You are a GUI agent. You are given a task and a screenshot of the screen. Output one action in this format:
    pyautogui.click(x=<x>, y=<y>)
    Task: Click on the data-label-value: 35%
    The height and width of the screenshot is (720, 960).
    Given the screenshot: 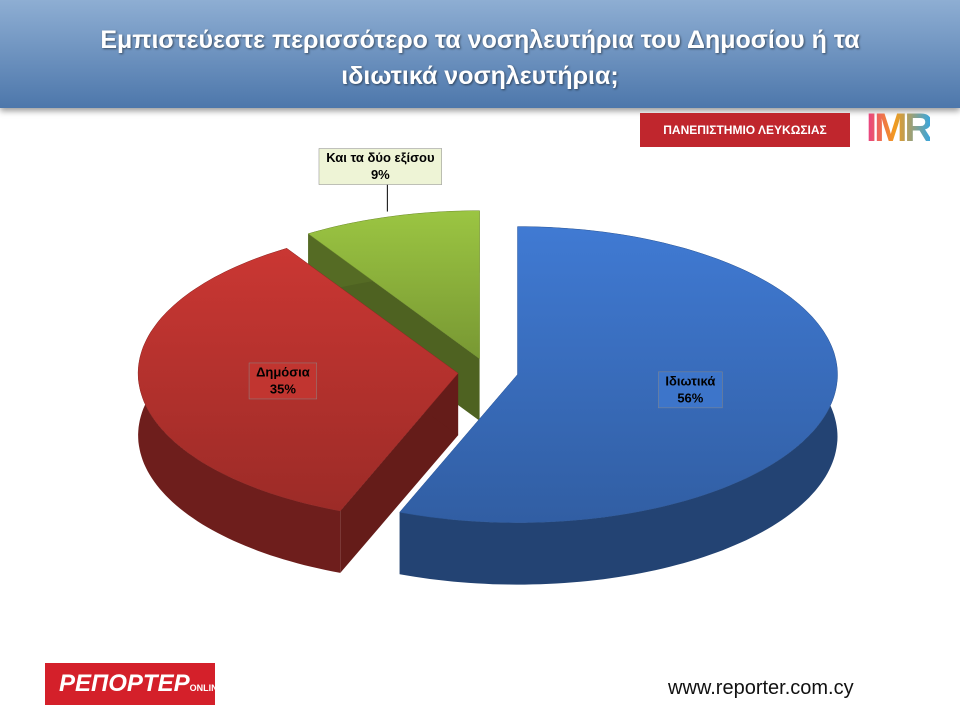 What is the action you would take?
    pyautogui.click(x=283, y=388)
    